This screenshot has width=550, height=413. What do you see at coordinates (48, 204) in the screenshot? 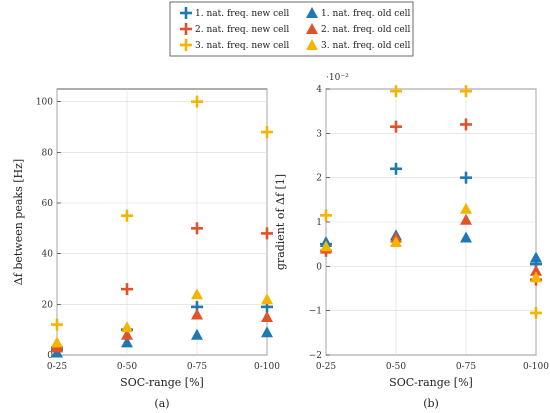
I see `a-ytick-label-4: 60` at bounding box center [48, 204].